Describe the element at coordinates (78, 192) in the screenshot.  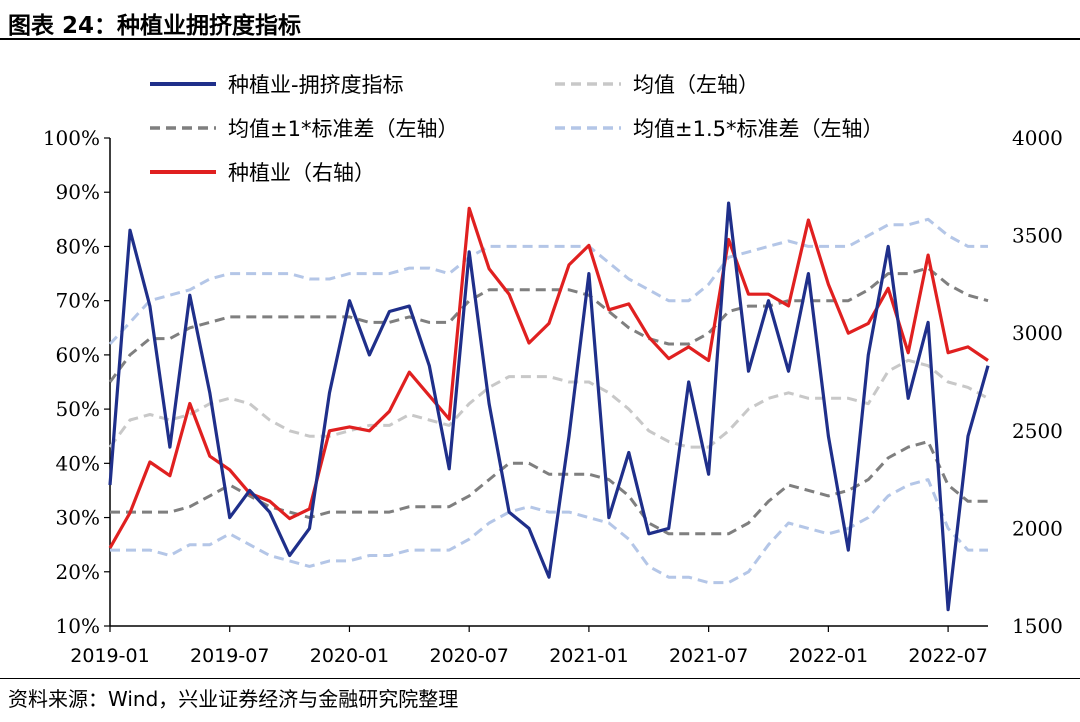
I see `left-tick-label: 90%` at that location.